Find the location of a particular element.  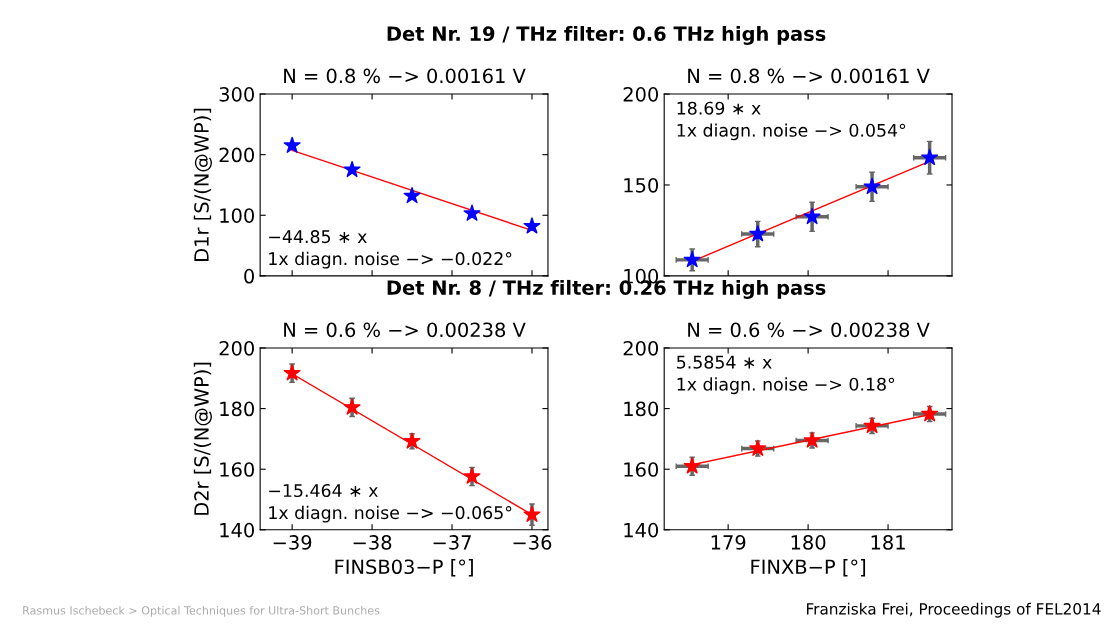

x-tick-label: 180 is located at coordinates (808, 542).